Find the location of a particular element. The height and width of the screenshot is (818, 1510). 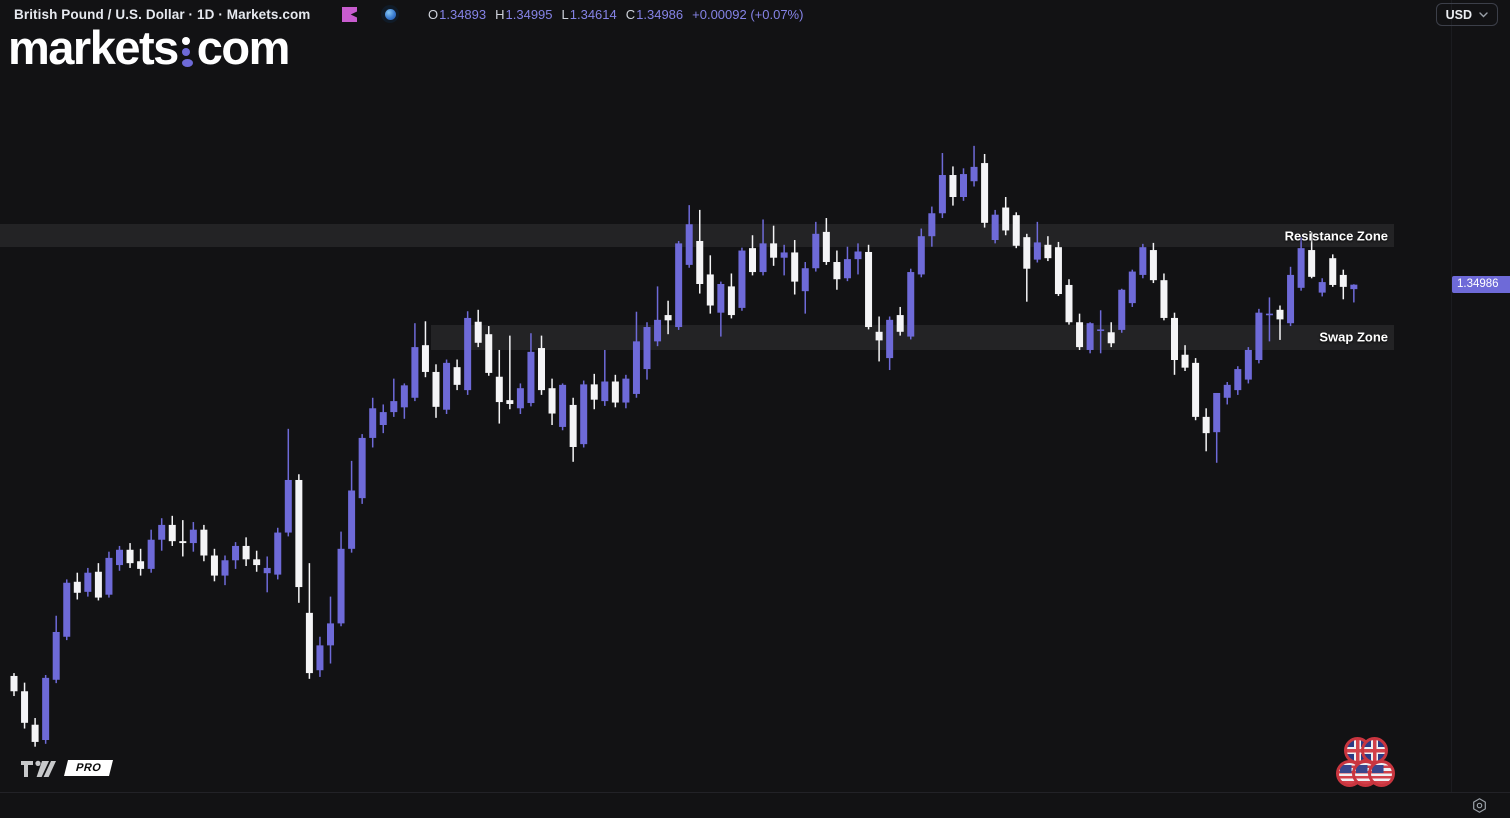

usd-flag-icon is located at coordinates (1381, 773).